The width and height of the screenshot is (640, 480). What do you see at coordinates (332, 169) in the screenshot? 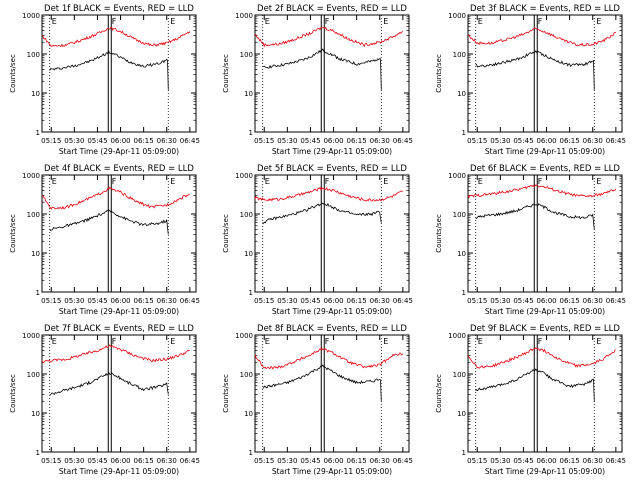
I see `chart-title: Det 5f BLACK = Events, RED = LLD` at bounding box center [332, 169].